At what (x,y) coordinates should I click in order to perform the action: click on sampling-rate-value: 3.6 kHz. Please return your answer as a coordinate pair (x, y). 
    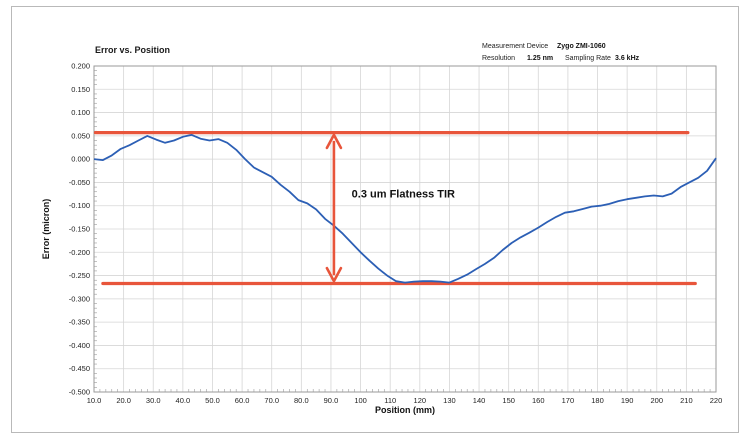
    Looking at the image, I should click on (627, 58).